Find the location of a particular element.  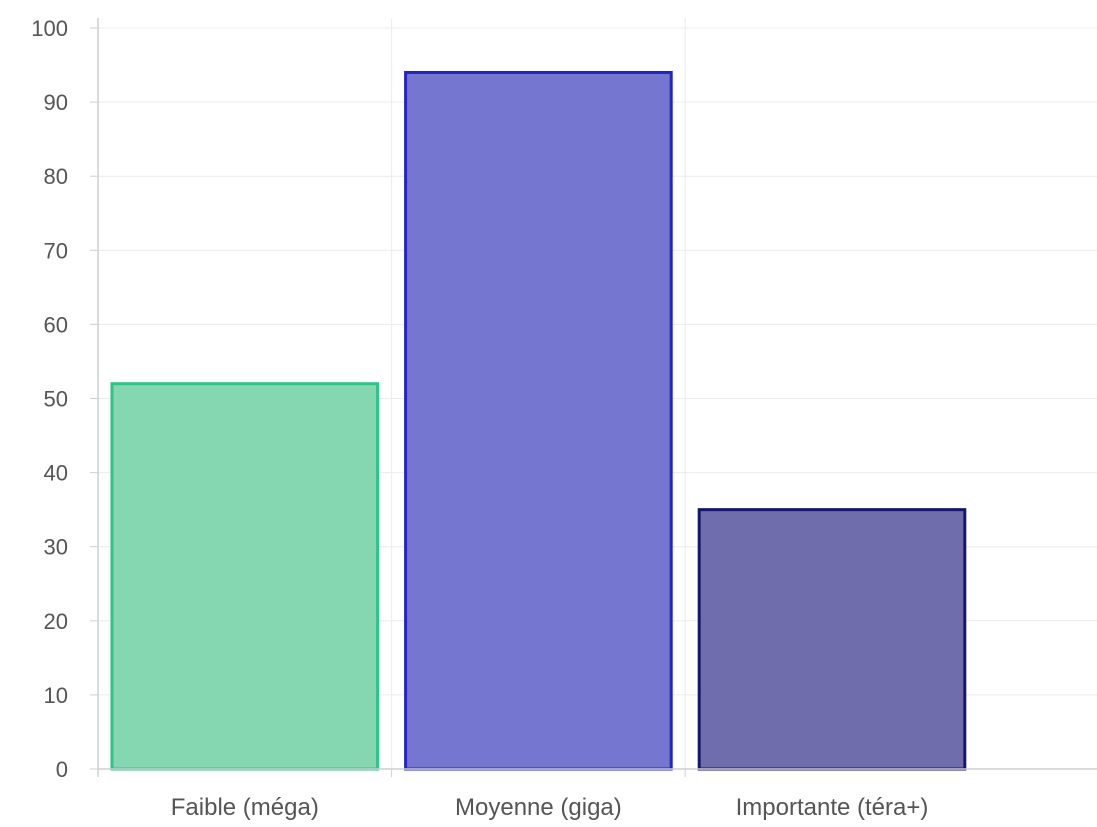

y-tick-label: 90 is located at coordinates (56, 102).